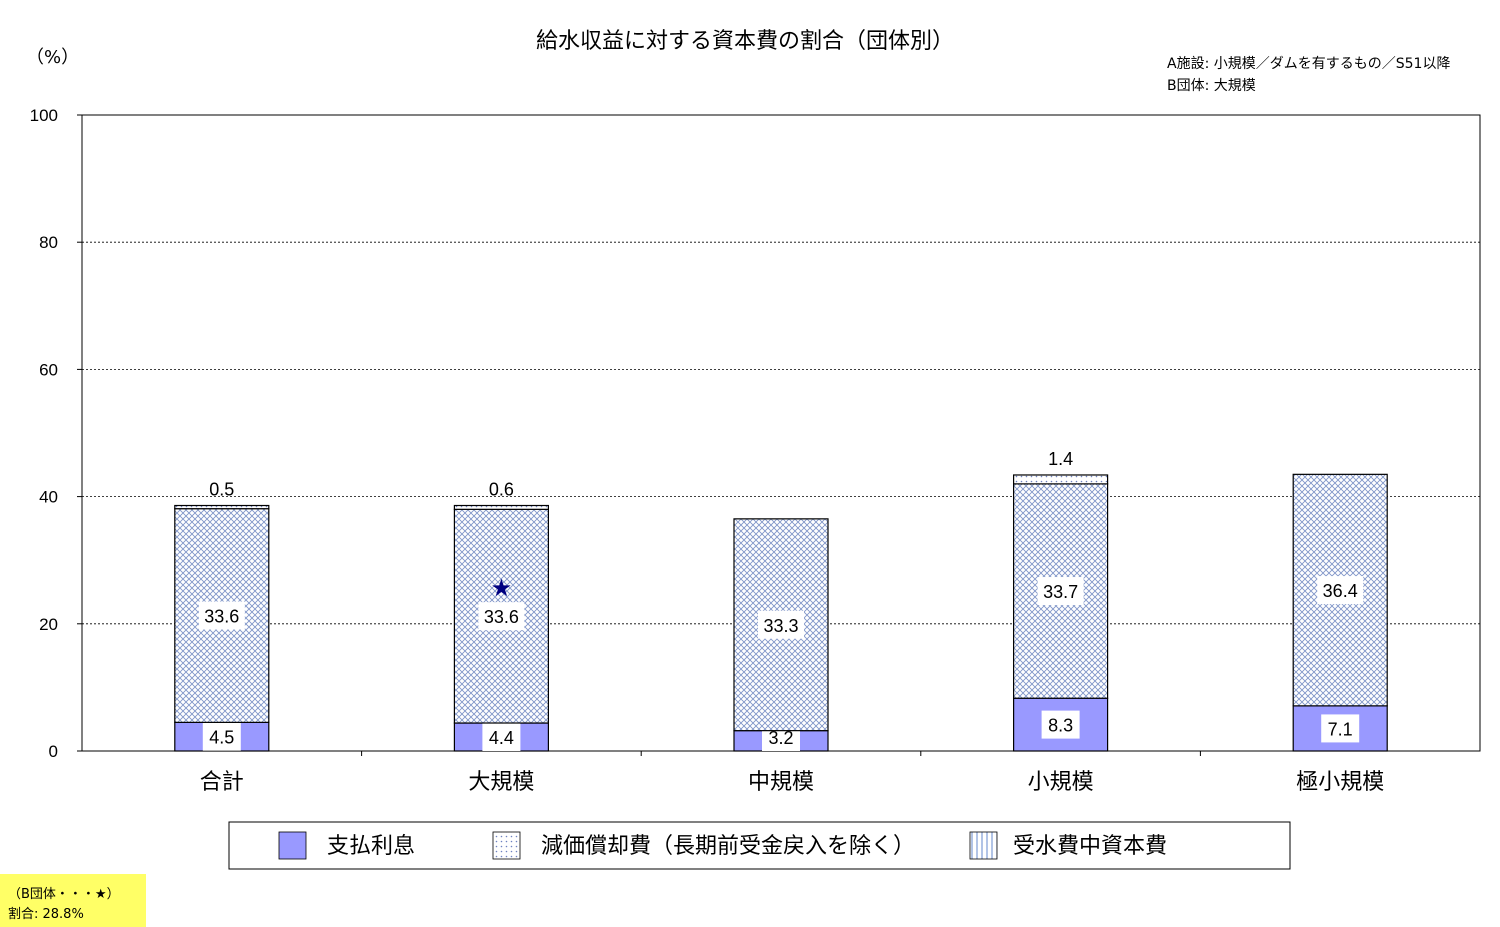 This screenshot has width=1500, height=927. Describe the element at coordinates (48, 242) in the screenshot. I see `y-tick-label: 80` at that location.